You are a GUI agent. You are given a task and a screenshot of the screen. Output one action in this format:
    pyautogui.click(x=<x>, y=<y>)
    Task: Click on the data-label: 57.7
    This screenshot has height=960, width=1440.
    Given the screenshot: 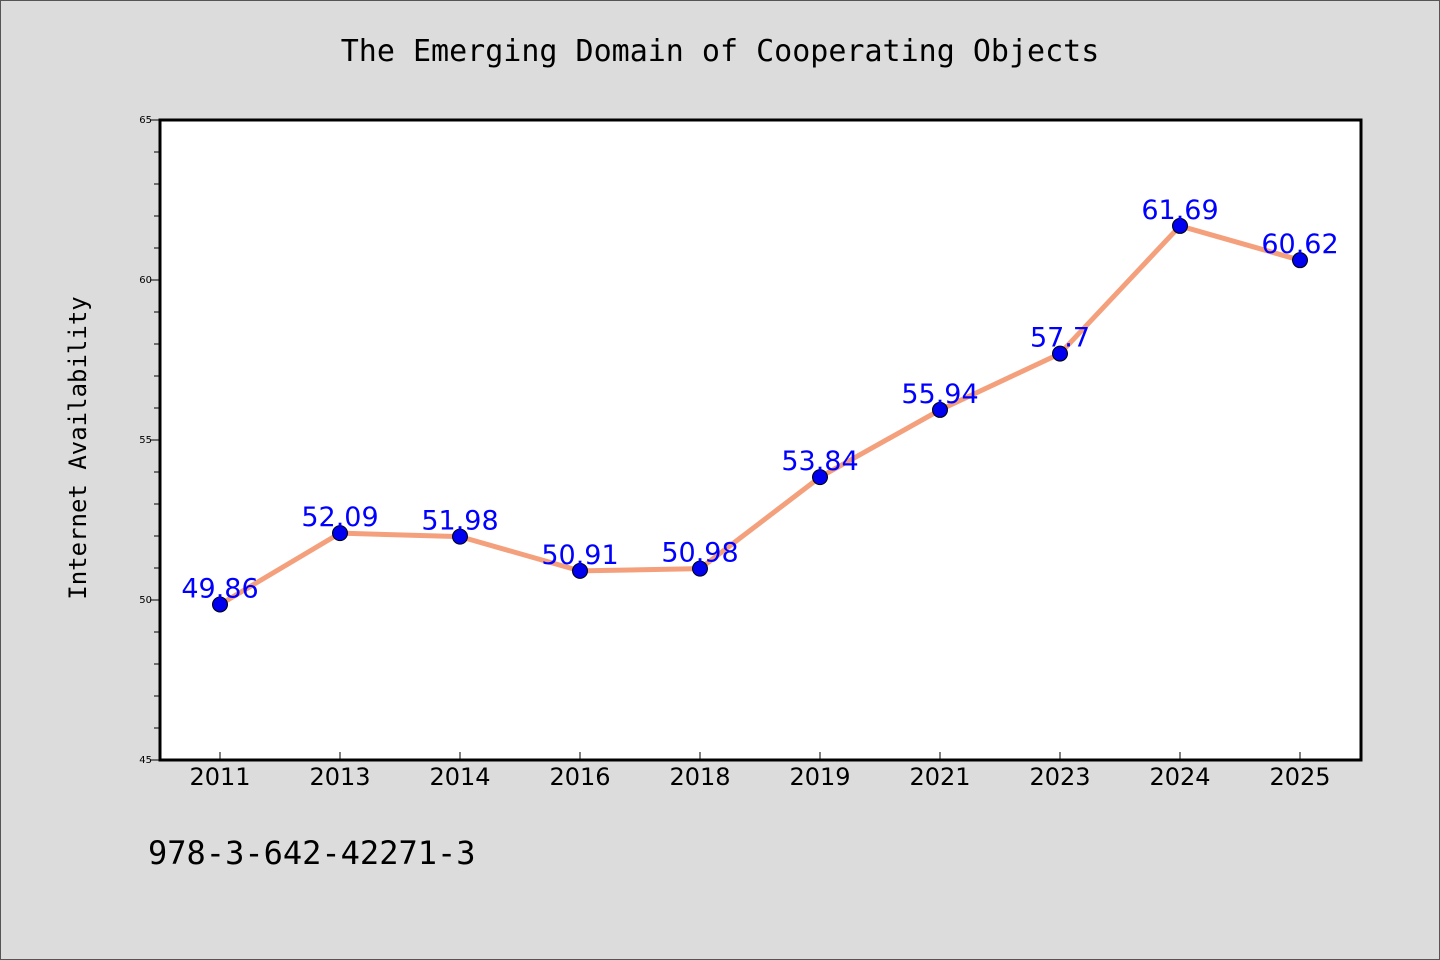 What is the action you would take?
    pyautogui.click(x=1060, y=338)
    